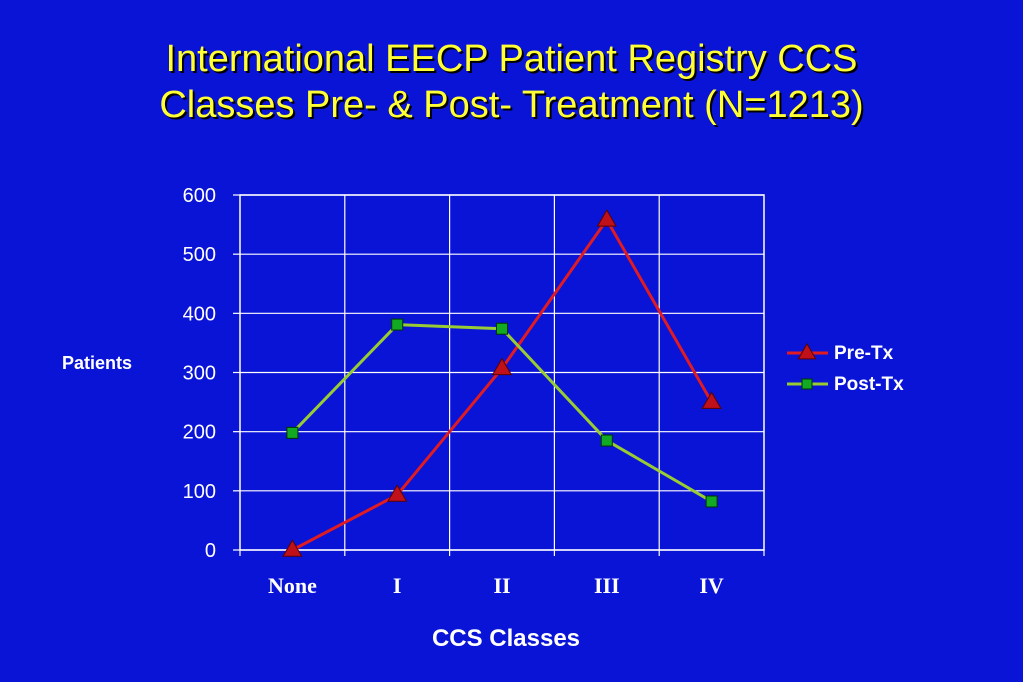 This screenshot has height=682, width=1023. I want to click on x-axis-label: CCS Classes, so click(506, 638).